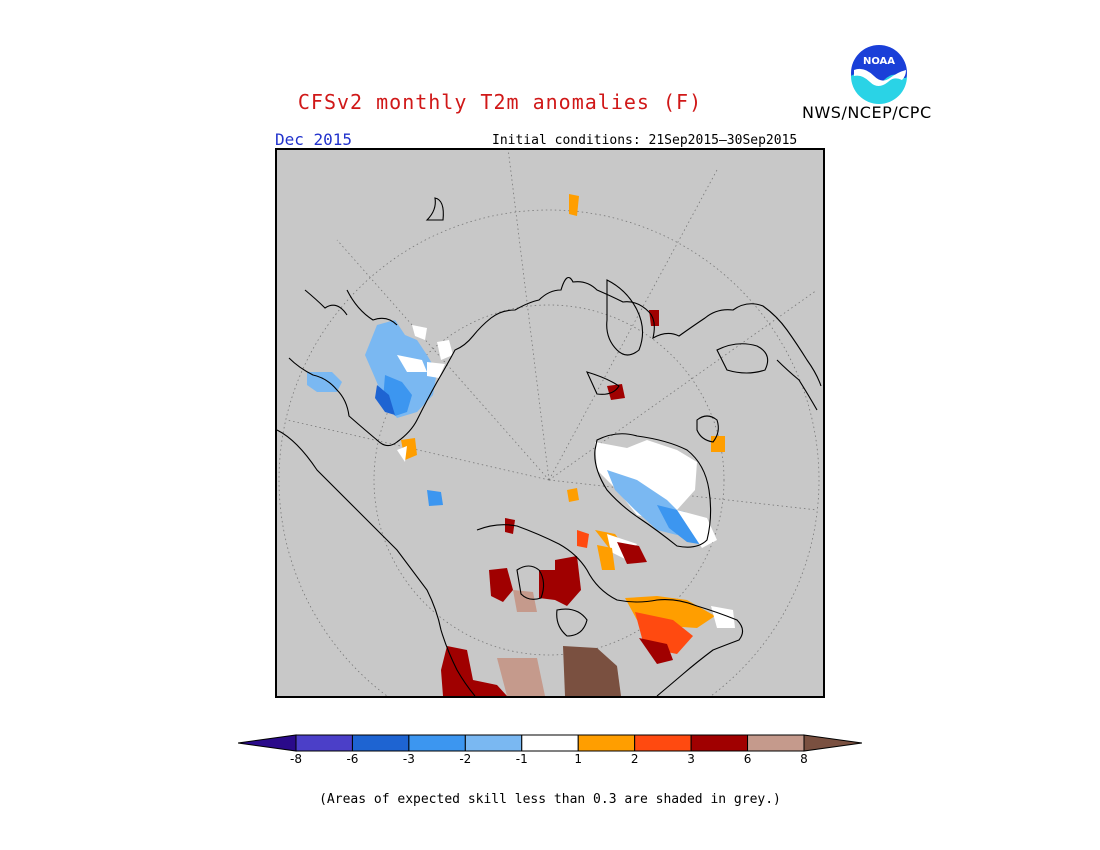 This screenshot has height=850, width=1100. Describe the element at coordinates (296, 759) in the screenshot. I see `color-scale-tick-label: -8` at that location.